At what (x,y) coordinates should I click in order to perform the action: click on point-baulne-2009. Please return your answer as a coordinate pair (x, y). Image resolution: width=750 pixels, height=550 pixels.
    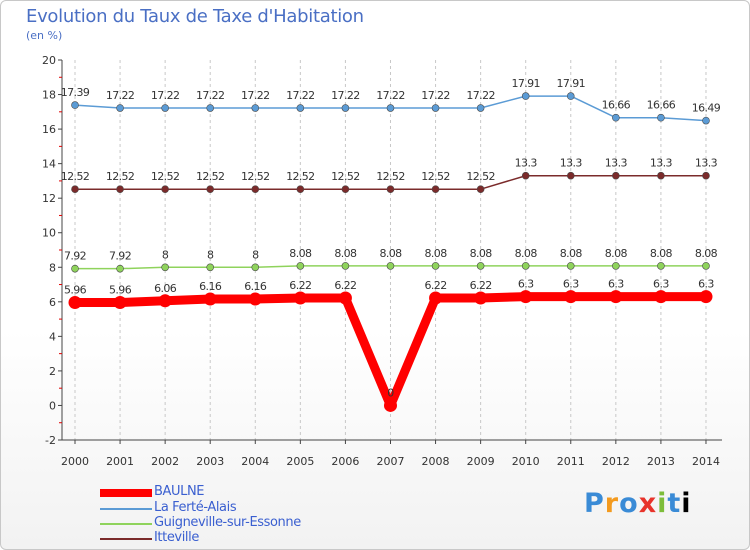
    Looking at the image, I should click on (481, 298).